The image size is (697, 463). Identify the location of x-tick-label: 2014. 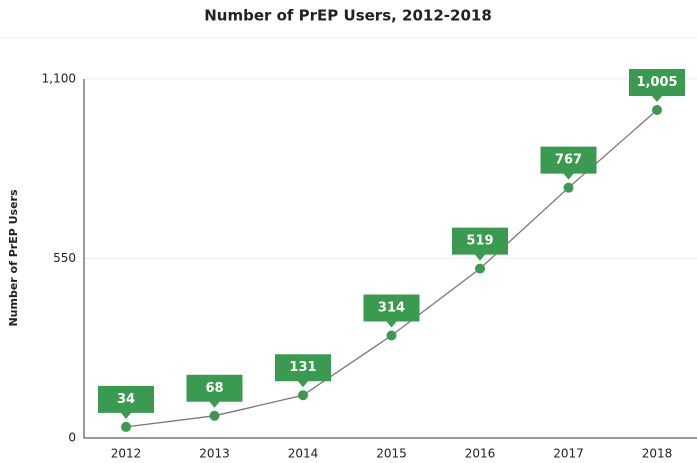
(303, 454).